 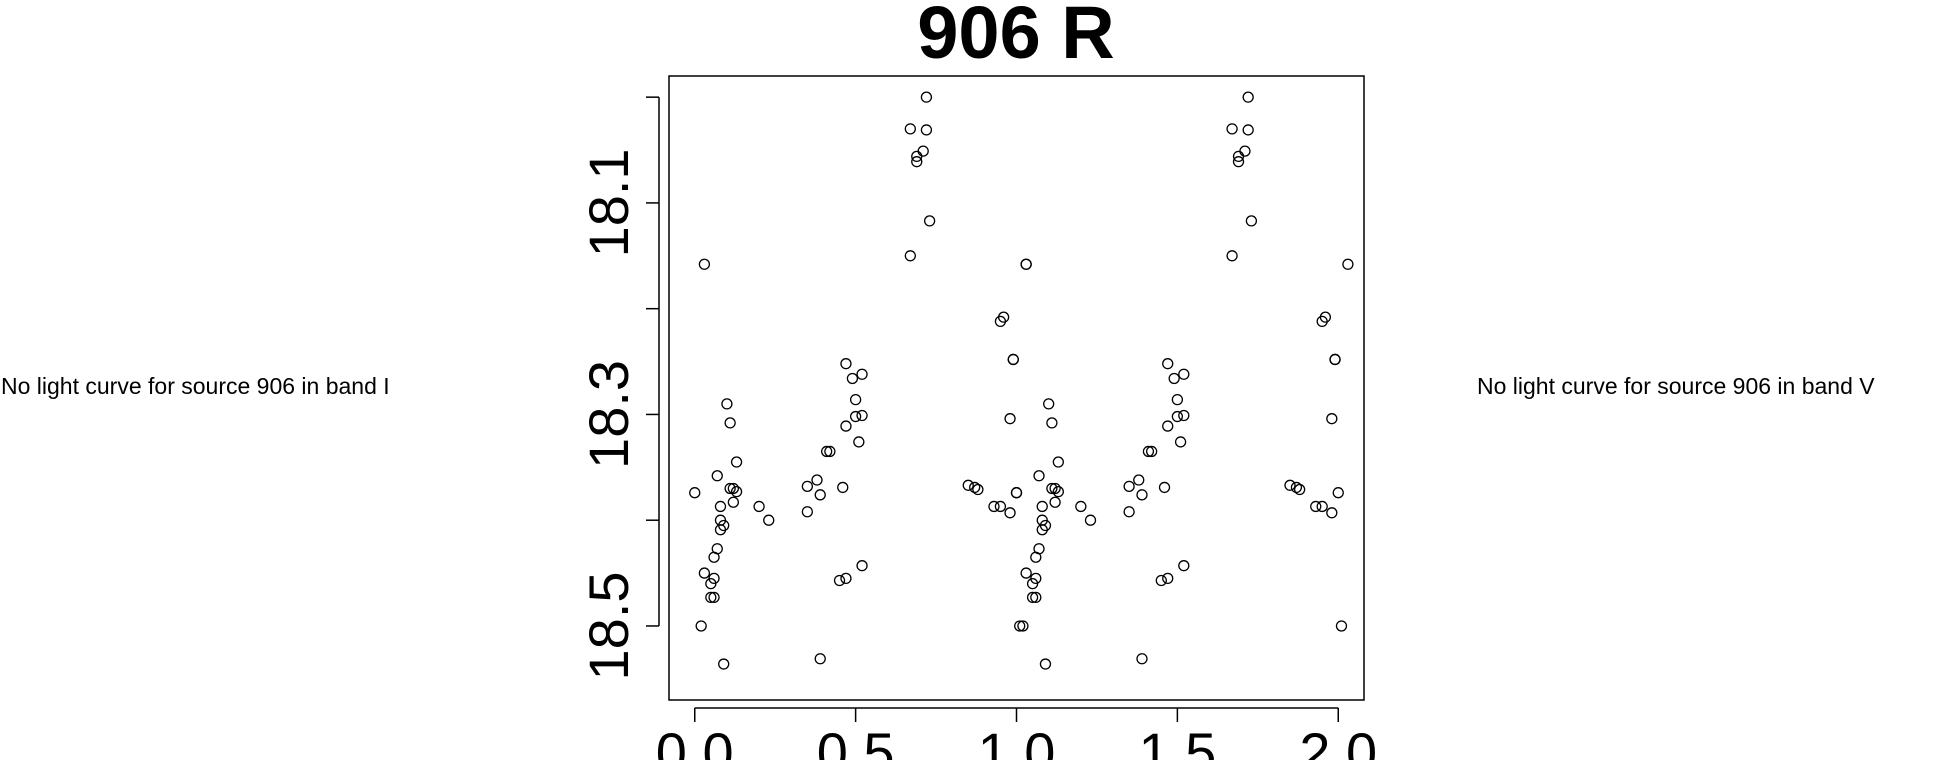 What do you see at coordinates (695, 740) in the screenshot?
I see `x-tick-label: 0.0` at bounding box center [695, 740].